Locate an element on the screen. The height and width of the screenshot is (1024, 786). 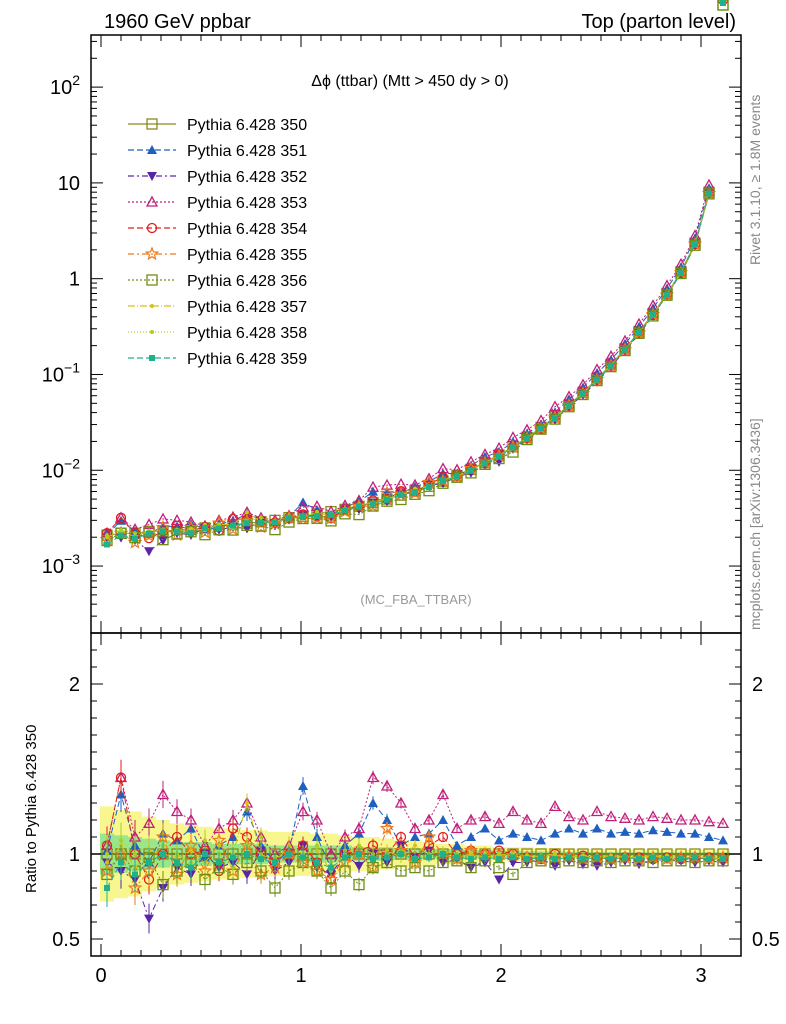
legend-label: Pythia 6.428 356 is located at coordinates (247, 281).